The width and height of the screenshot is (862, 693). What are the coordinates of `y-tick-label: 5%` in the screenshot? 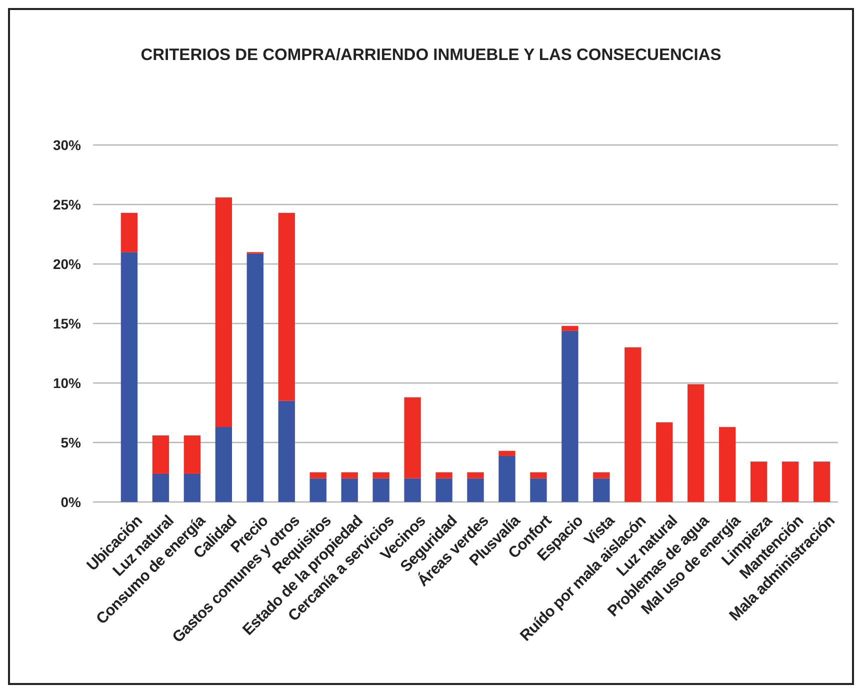 It's located at (71, 442).